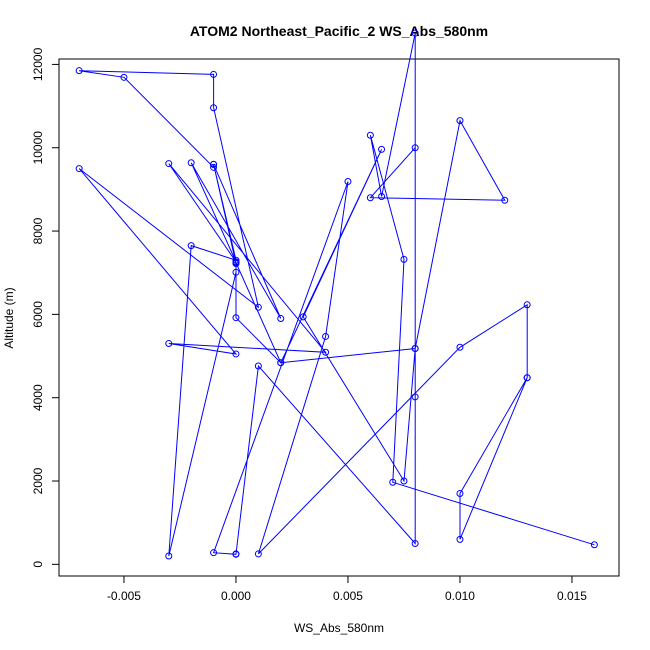  I want to click on y-tick-label: 0, so click(38, 564).